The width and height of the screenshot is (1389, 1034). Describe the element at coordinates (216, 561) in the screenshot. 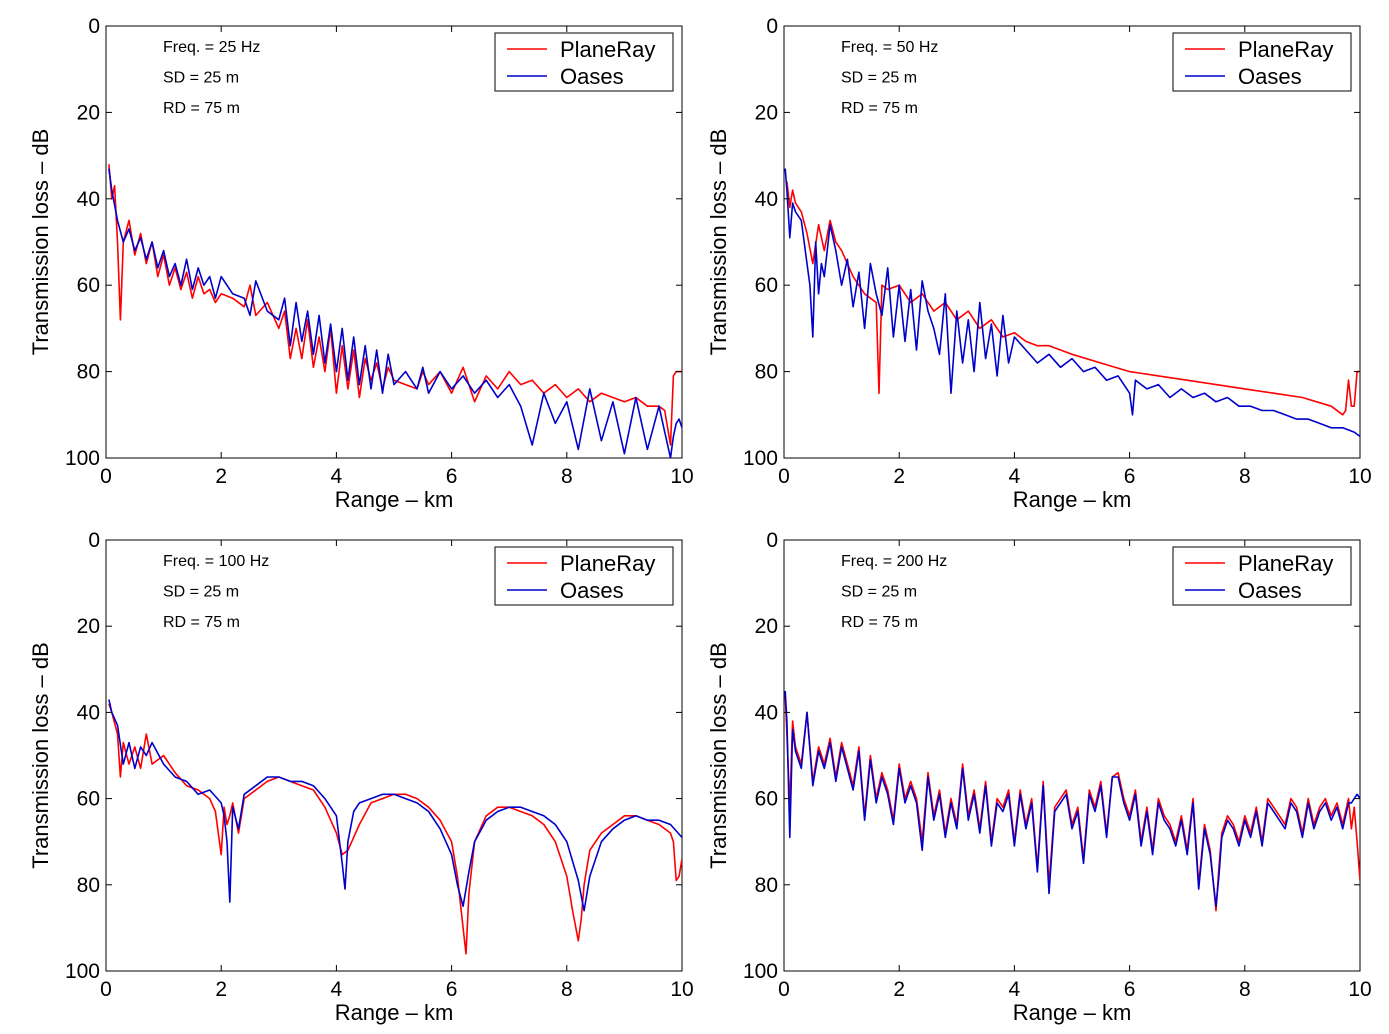

I see `annotation-text: Freq. = 100 Hz` at that location.